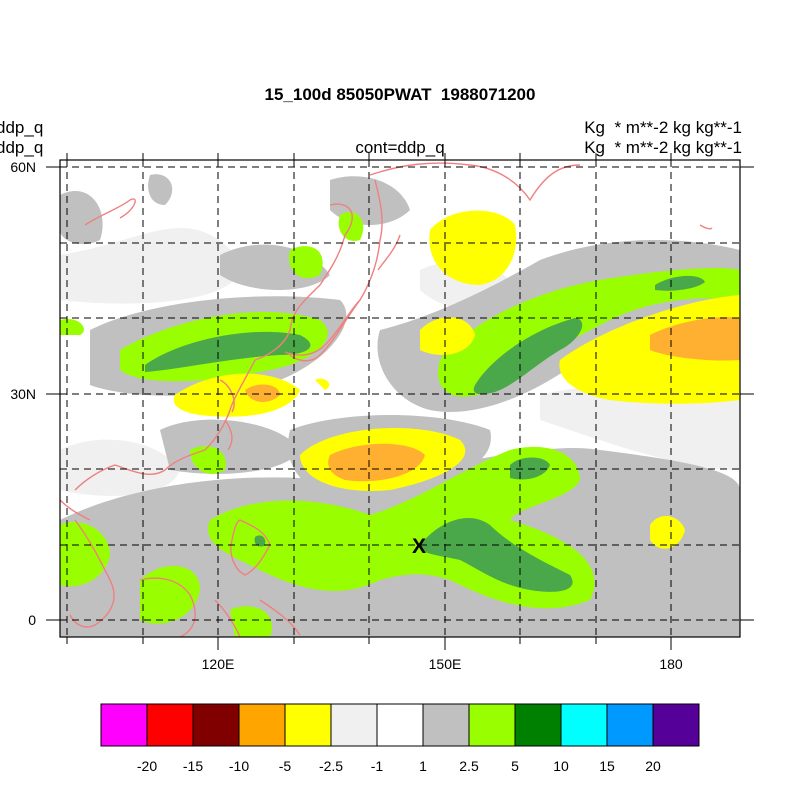 The image size is (800, 800). Describe the element at coordinates (23, 167) in the screenshot. I see `lat-label-60n: 60N` at that location.